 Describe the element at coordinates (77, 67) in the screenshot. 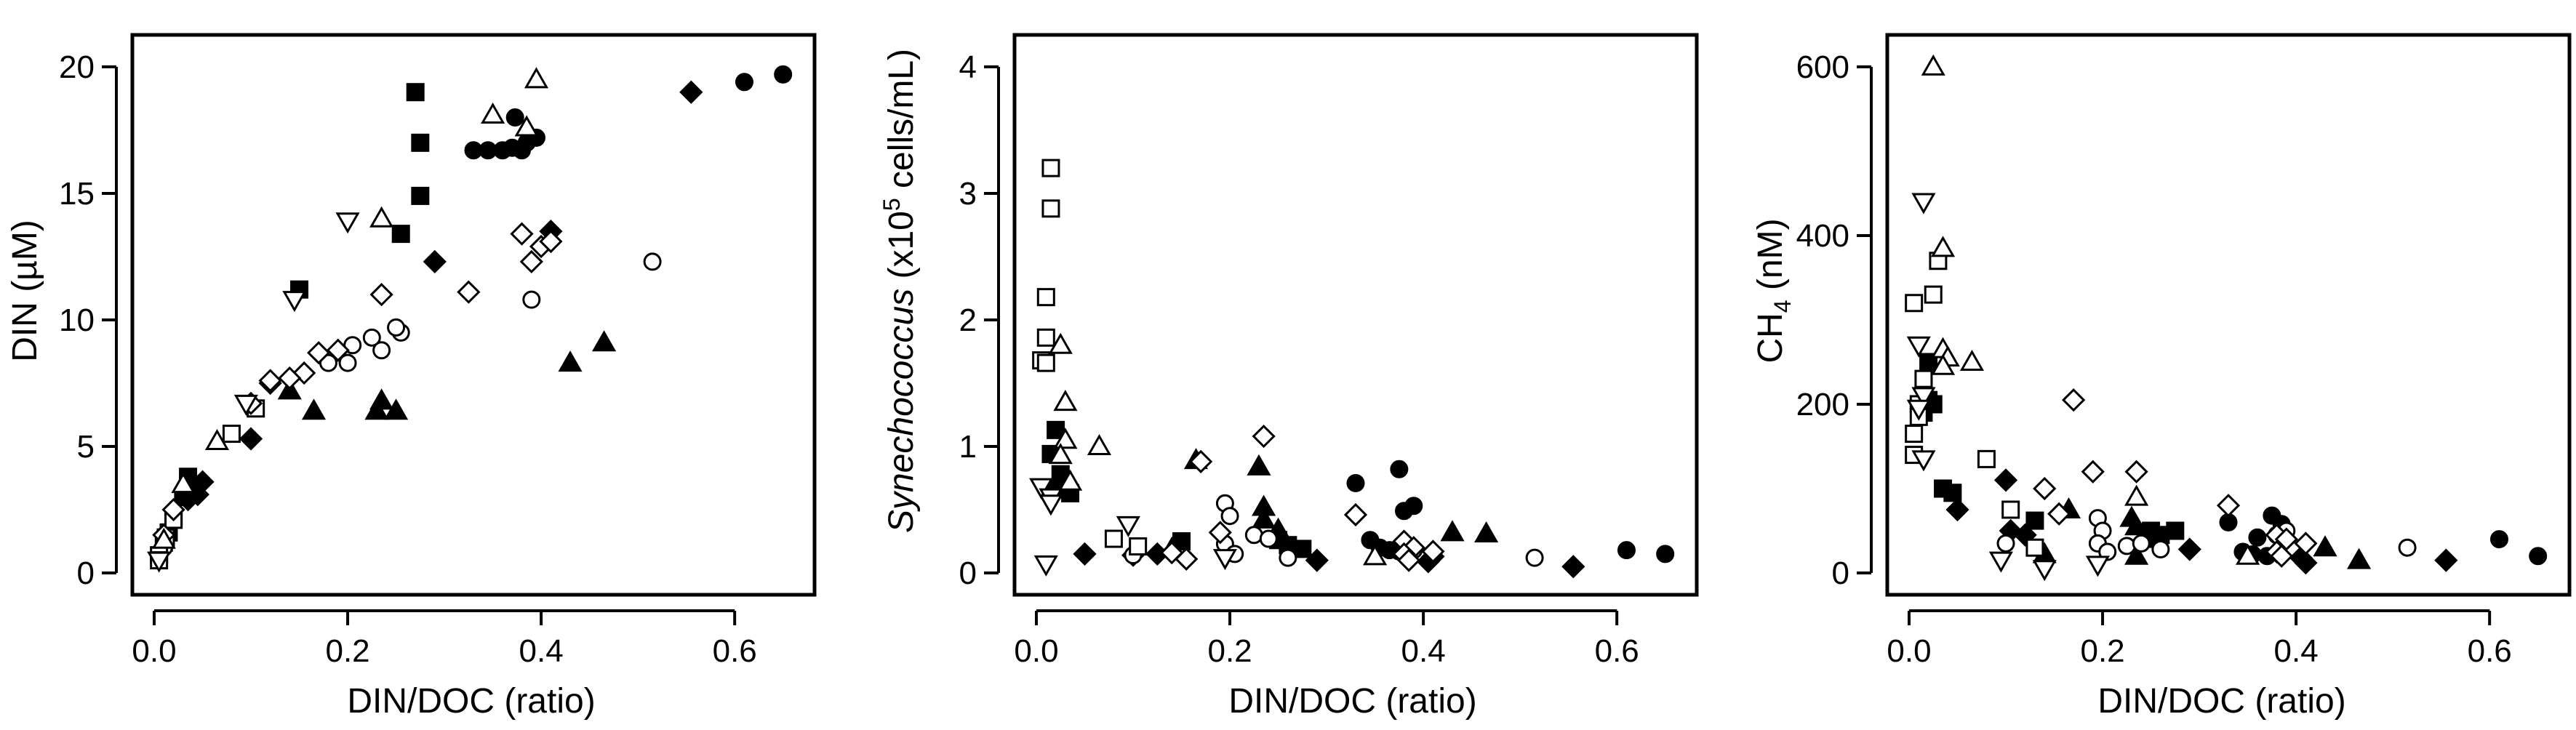

I see `y-tick-label: 20` at that location.